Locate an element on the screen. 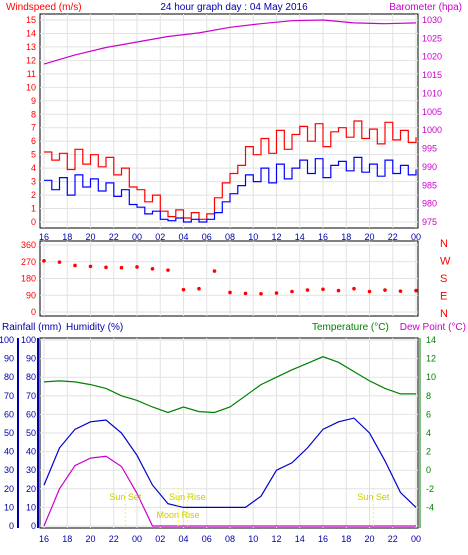 Image resolution: width=468 pixels, height=555 pixels. panel3-ylabel-dewpoint: Dew Point (°C) is located at coordinates (433, 327).